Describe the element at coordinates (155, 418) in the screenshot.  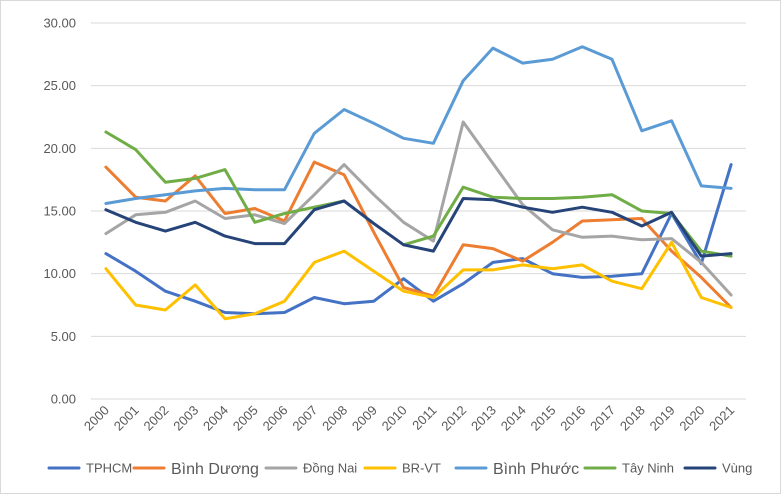
I see `x-tick-label: 2002` at that location.